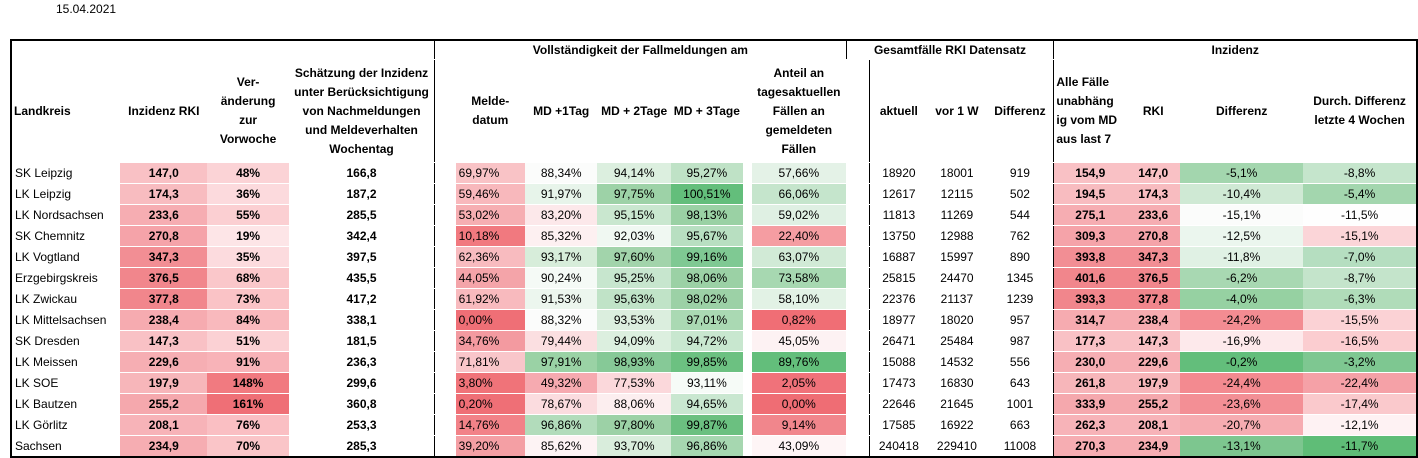 The image size is (1418, 458). What do you see at coordinates (490, 299) in the screenshot?
I see `cell-meldedatum: 61,92%` at bounding box center [490, 299].